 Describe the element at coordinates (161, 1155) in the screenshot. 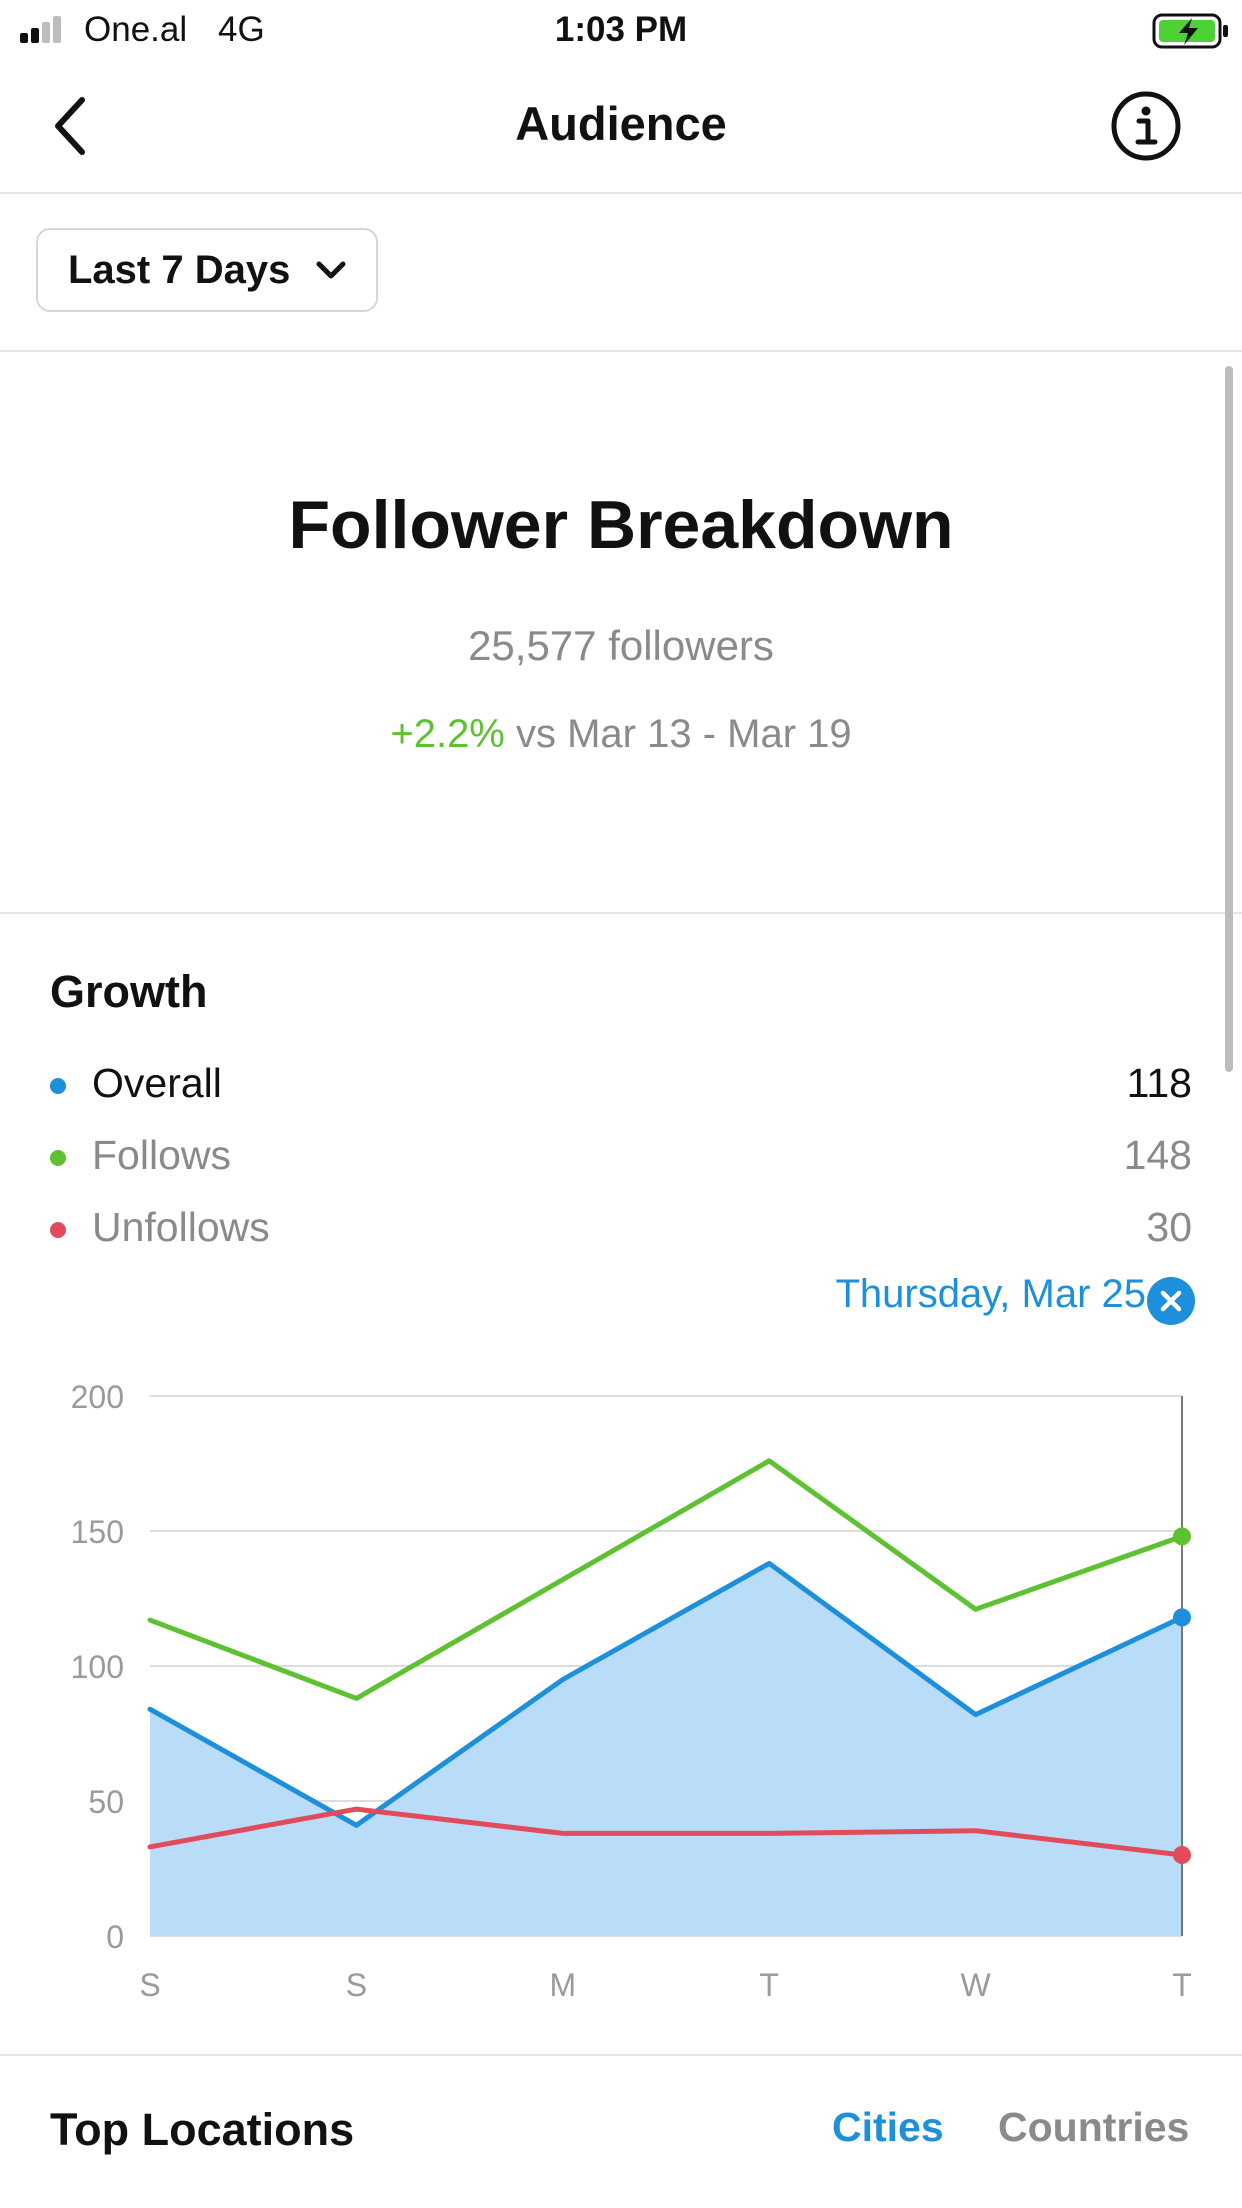

I see `legend-label-follows: Follows` at that location.